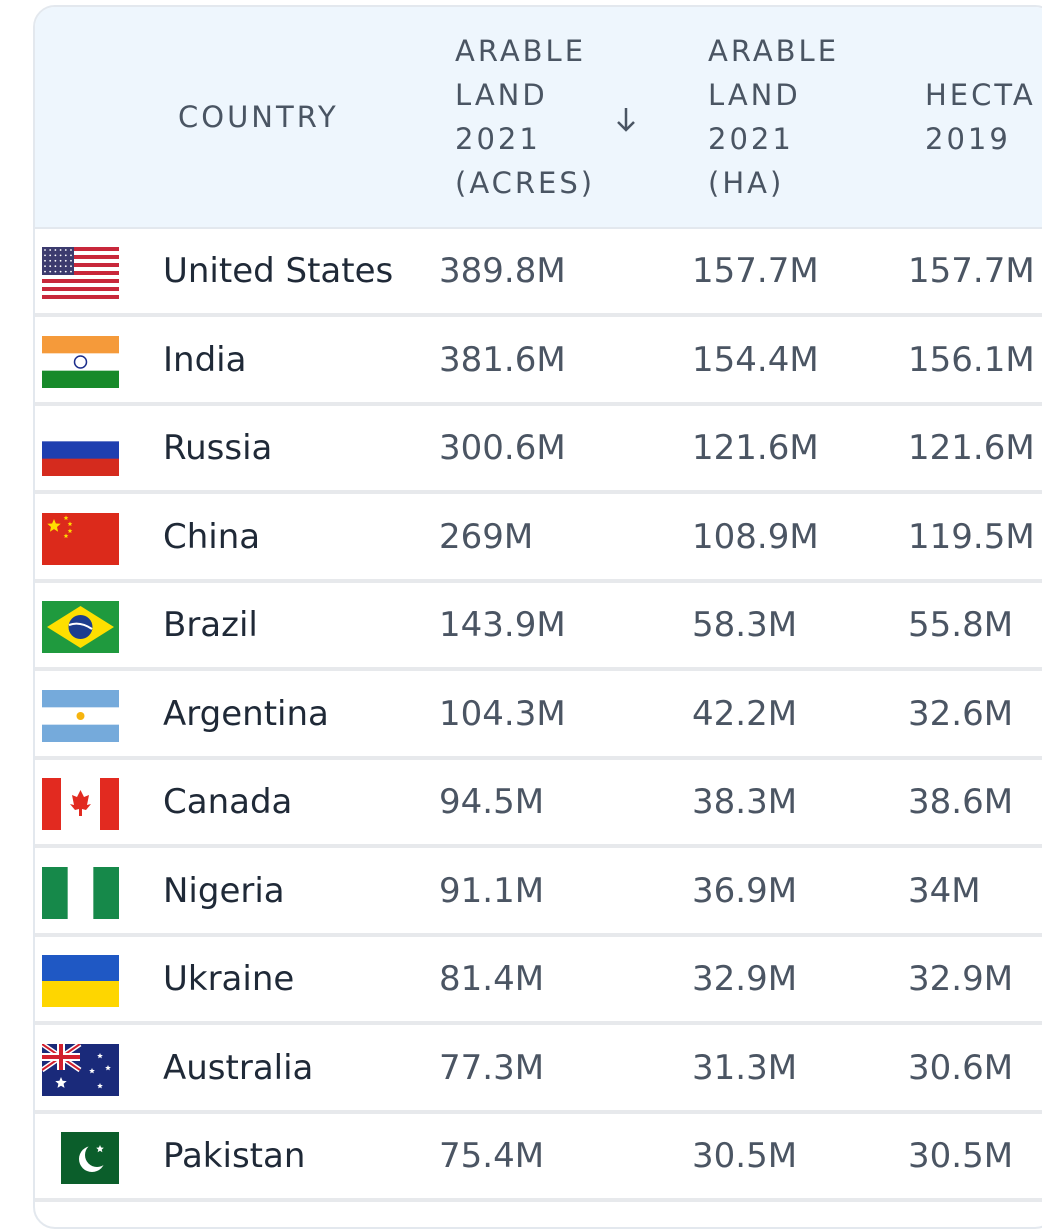  What do you see at coordinates (538, 539) in the screenshot?
I see `table-row: China 269M 108.9M 119.5M` at bounding box center [538, 539].